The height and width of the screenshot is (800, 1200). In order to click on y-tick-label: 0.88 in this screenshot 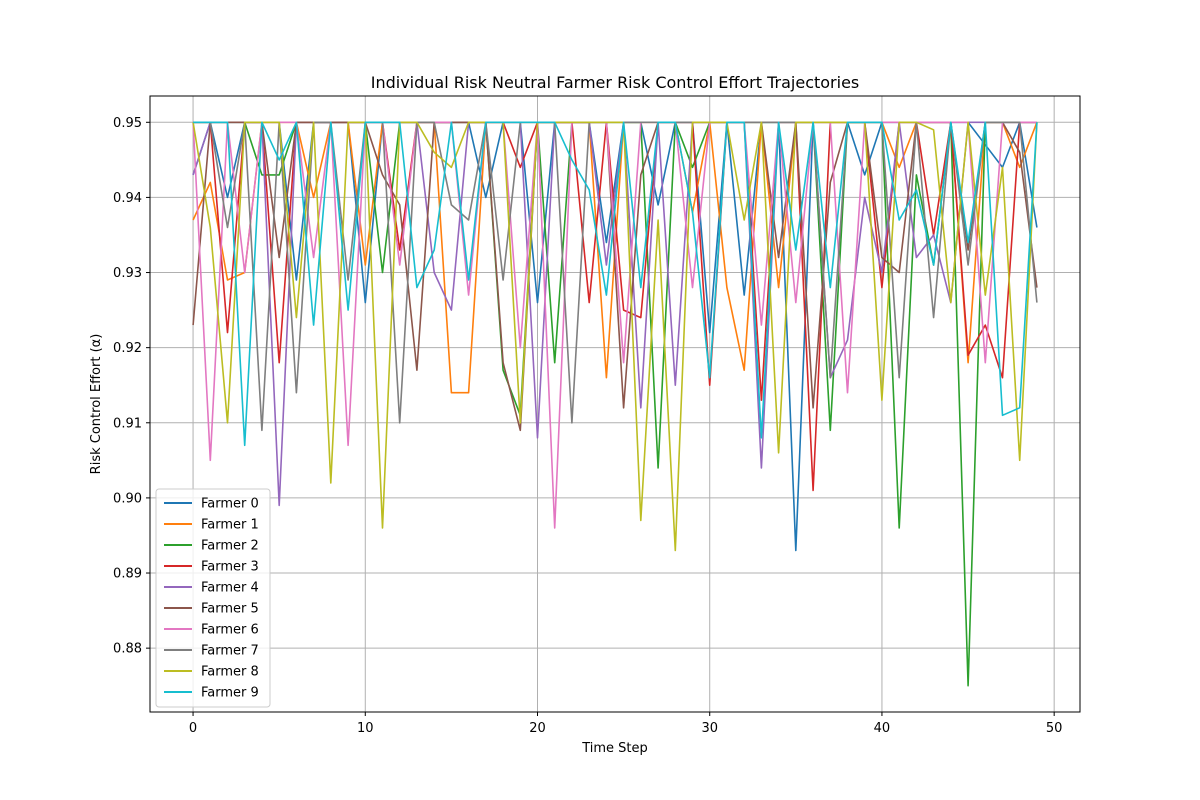, I will do `click(127, 649)`.